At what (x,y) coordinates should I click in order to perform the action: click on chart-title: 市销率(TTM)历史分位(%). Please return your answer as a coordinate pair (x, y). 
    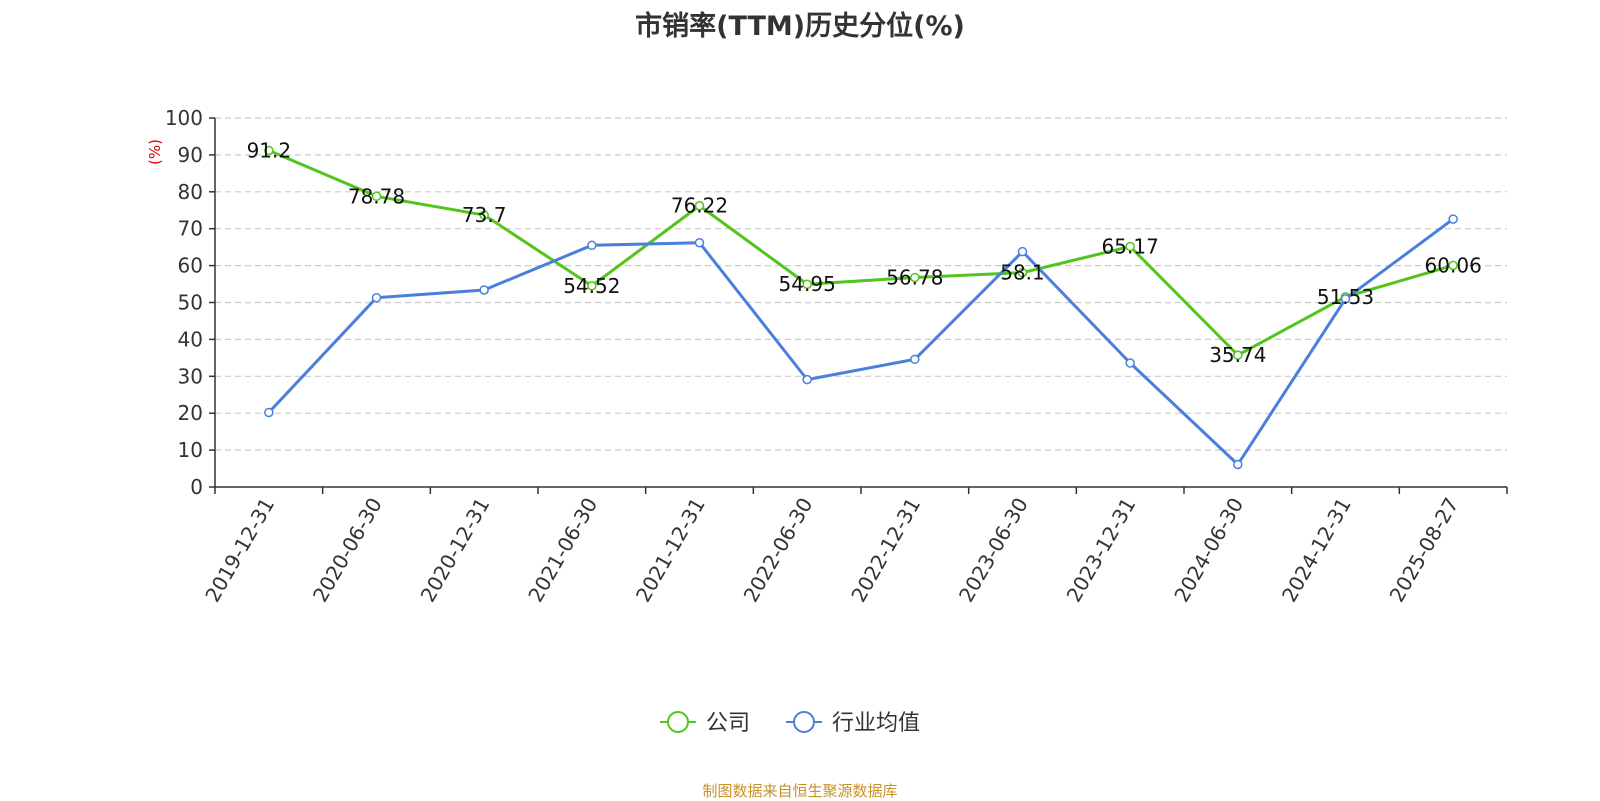
    Looking at the image, I should click on (800, 26).